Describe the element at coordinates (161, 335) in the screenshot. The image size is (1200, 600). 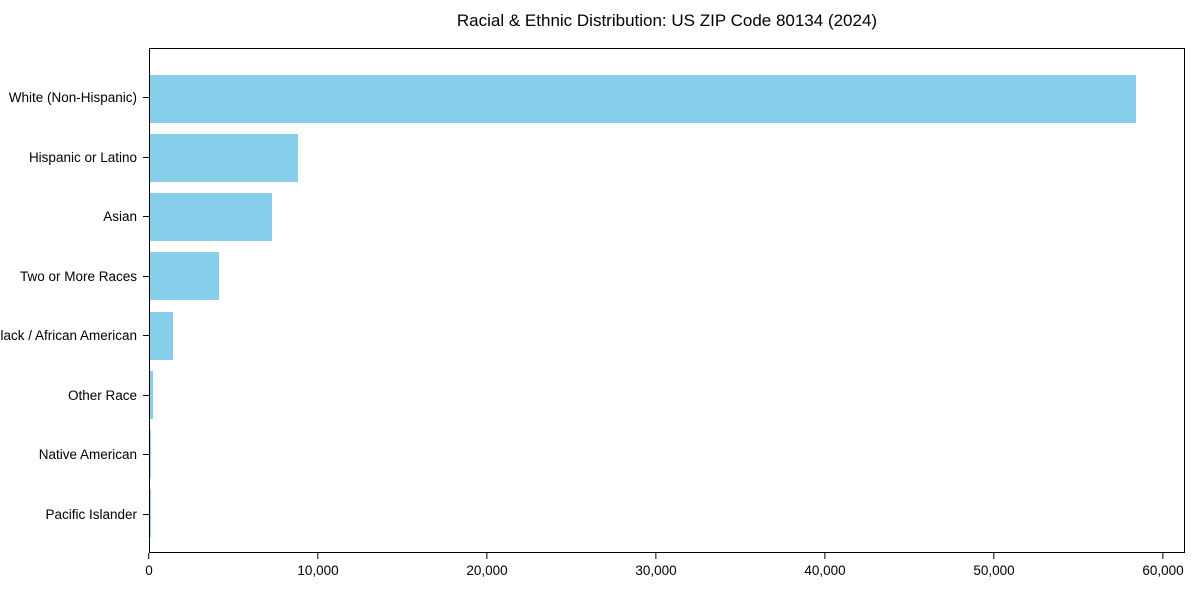
I see `bar-black-african-american` at that location.